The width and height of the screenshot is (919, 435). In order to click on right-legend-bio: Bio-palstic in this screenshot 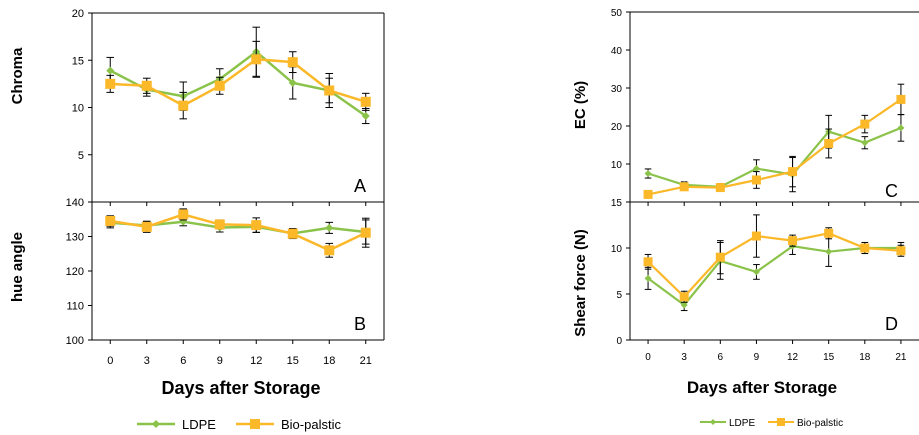, I will do `click(805, 423)`.